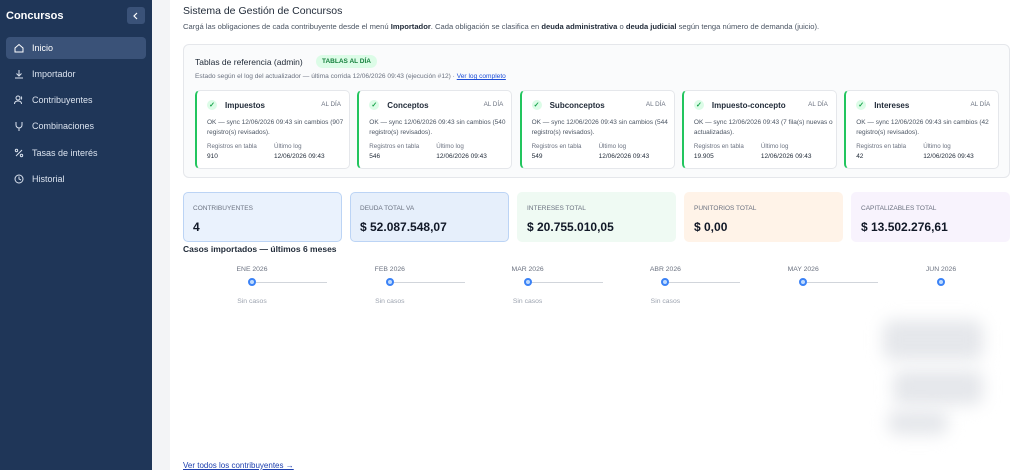 Image resolution: width=1024 pixels, height=470 pixels. Describe the element at coordinates (408, 105) in the screenshot. I see `table-name: Conceptos` at that location.